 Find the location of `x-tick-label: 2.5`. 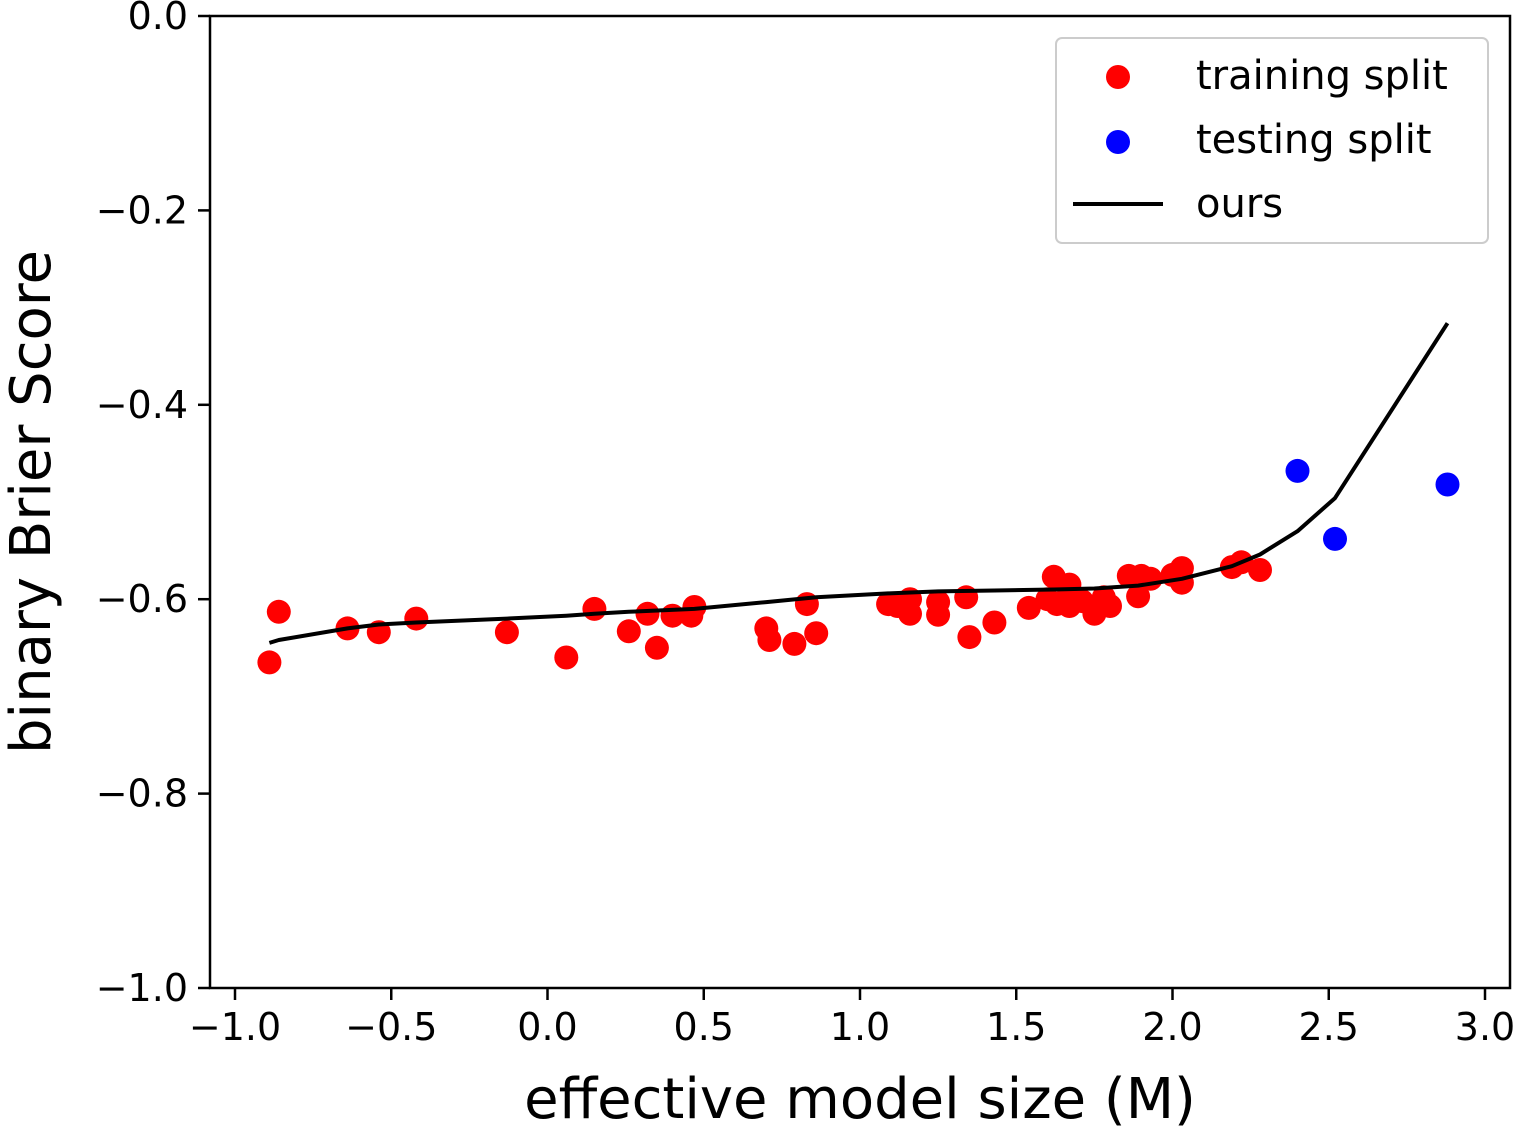

x-tick-label: 2.5 is located at coordinates (1329, 1027).